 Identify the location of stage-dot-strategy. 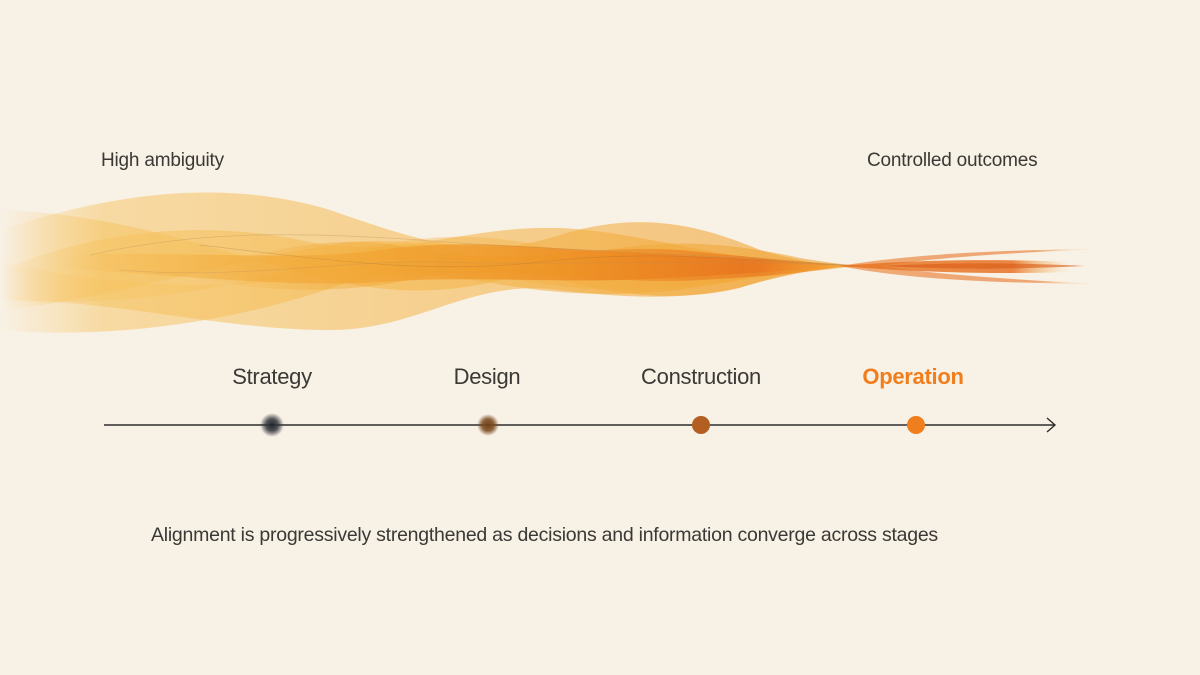
(272, 425).